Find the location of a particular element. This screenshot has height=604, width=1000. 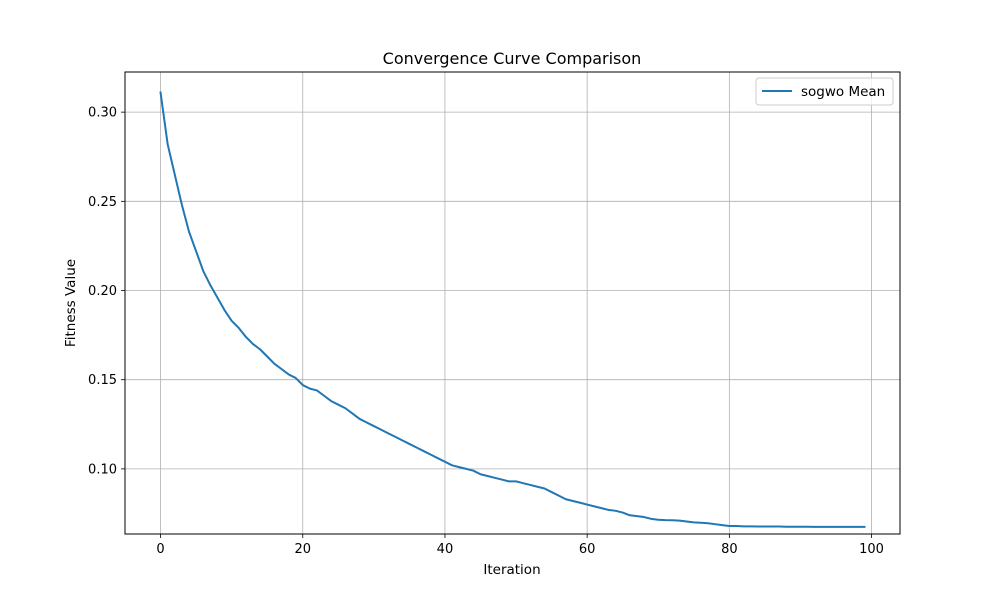

chart-title: Convergence Curve Comparison is located at coordinates (512, 58).